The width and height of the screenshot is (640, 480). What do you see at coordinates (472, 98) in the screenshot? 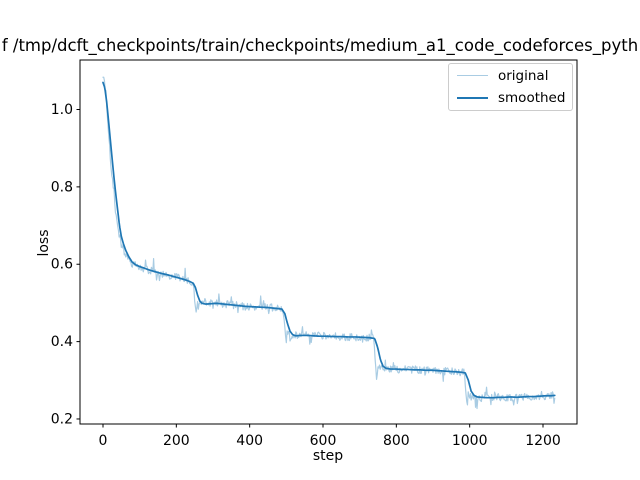
I see `legend-line-smoothed` at bounding box center [472, 98].